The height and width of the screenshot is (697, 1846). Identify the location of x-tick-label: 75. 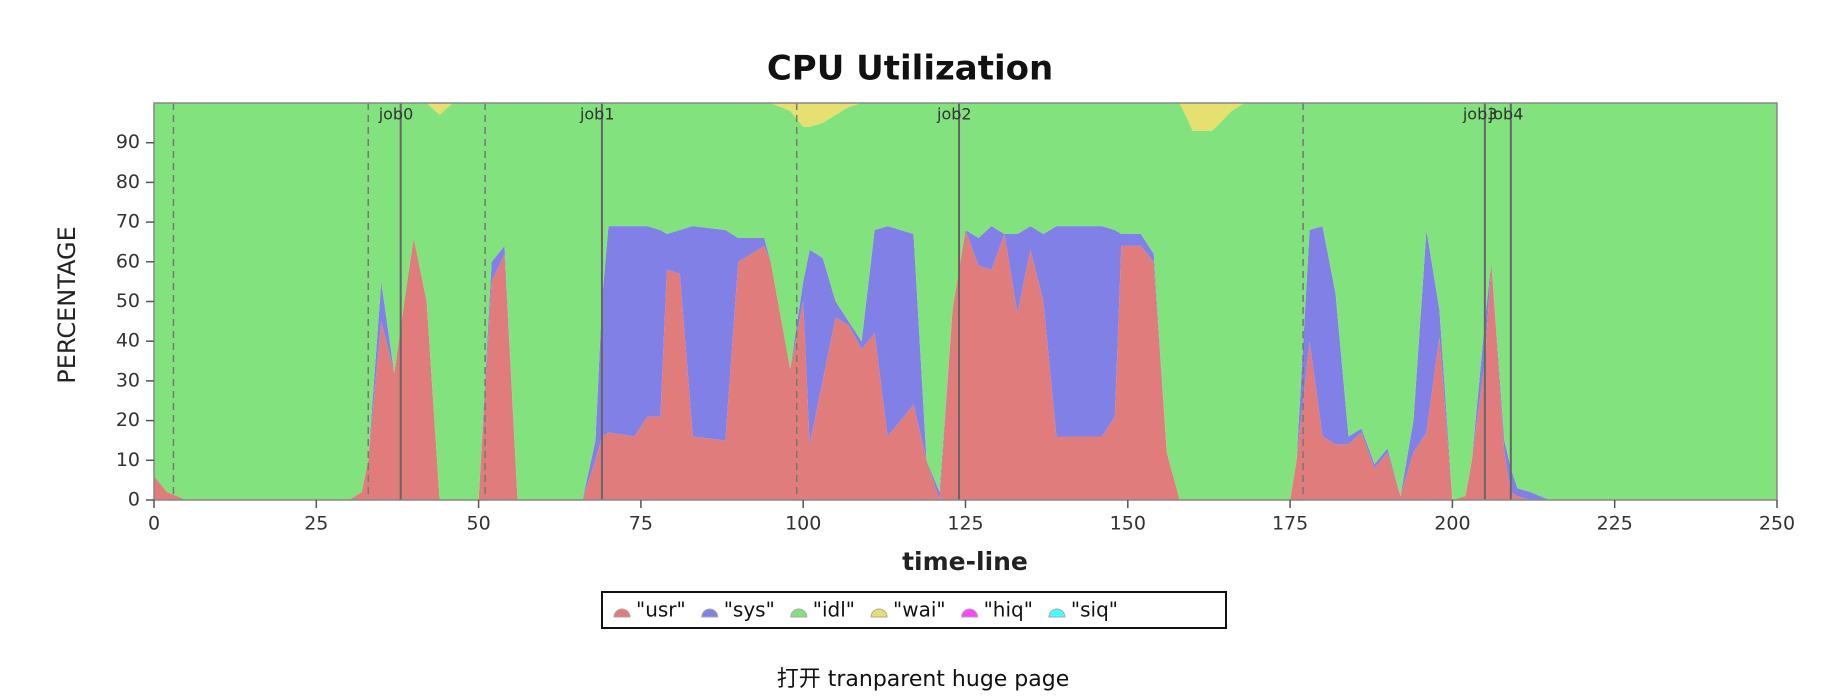
(641, 524).